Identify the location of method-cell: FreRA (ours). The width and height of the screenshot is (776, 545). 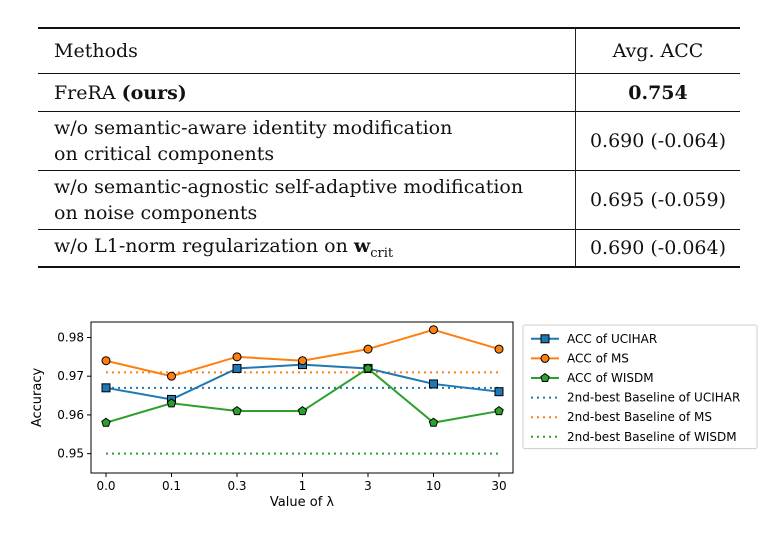
(307, 92).